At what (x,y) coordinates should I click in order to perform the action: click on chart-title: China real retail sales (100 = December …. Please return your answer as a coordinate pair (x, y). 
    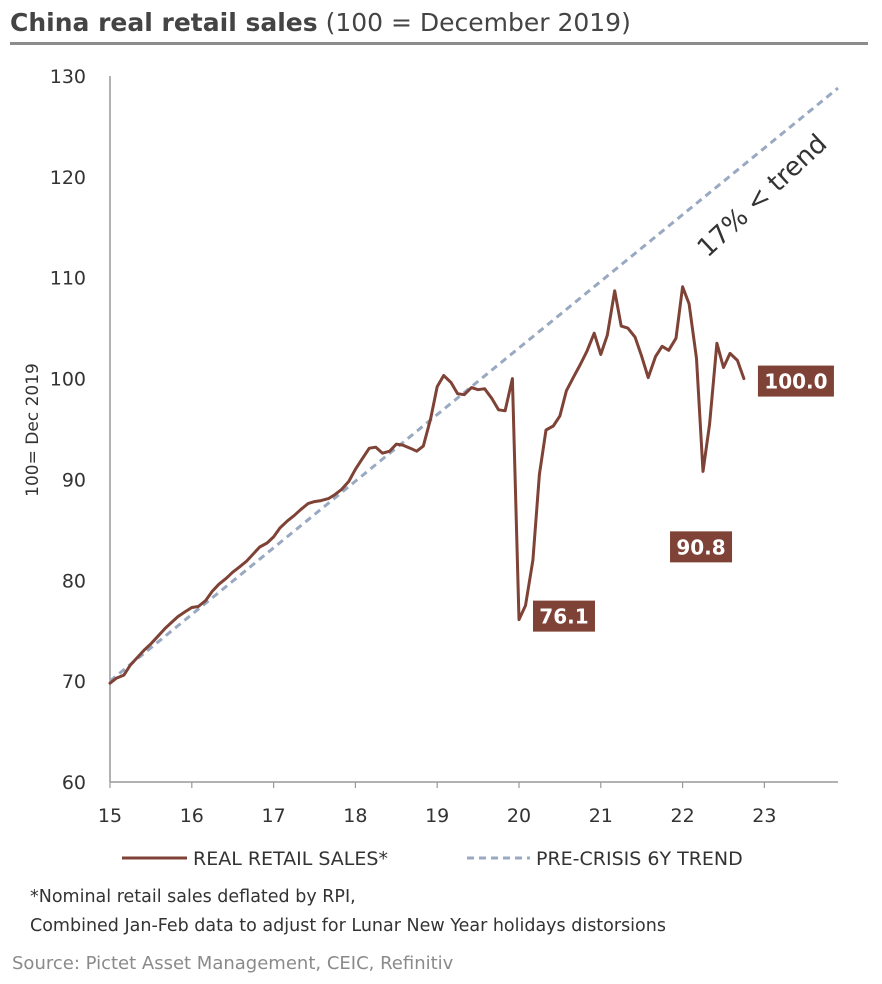
    Looking at the image, I should click on (320, 22).